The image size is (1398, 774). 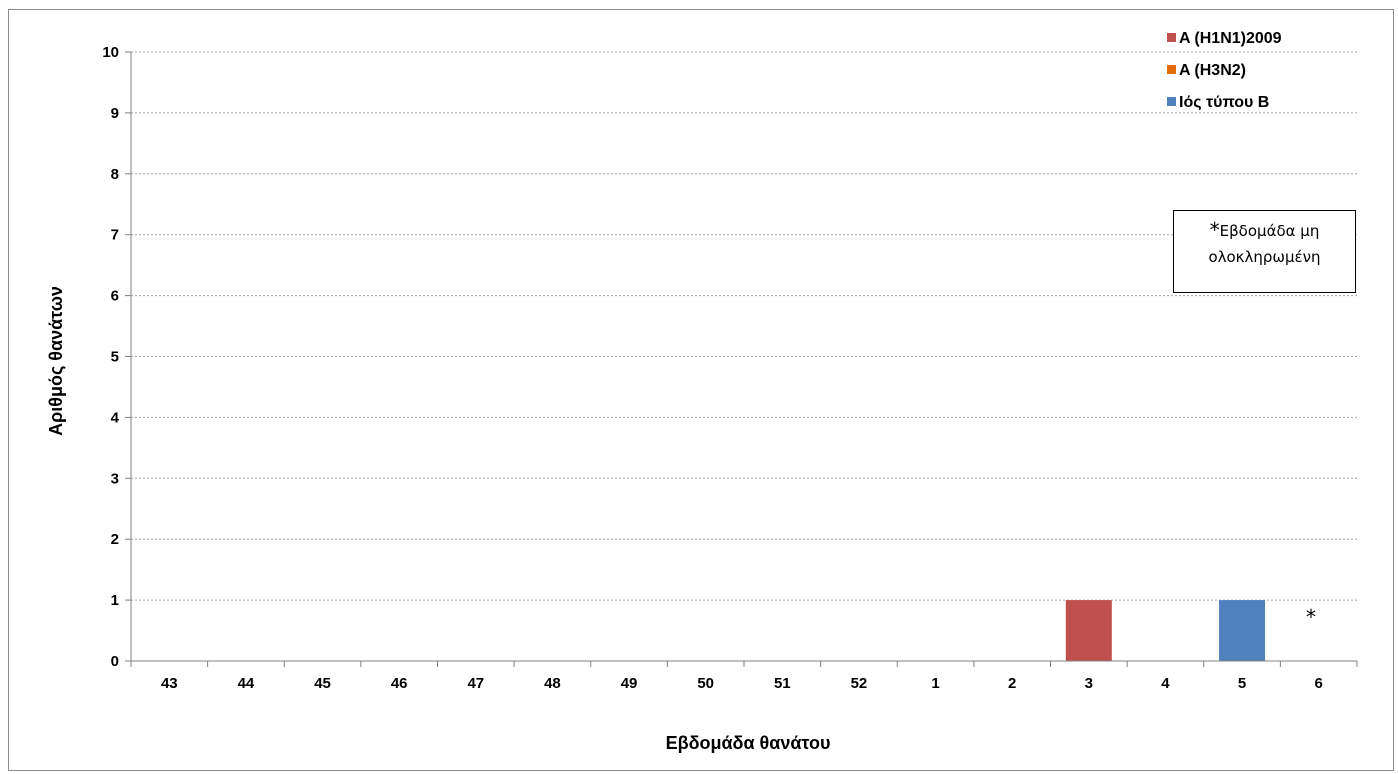 What do you see at coordinates (782, 683) in the screenshot?
I see `x-tick-label: 51` at bounding box center [782, 683].